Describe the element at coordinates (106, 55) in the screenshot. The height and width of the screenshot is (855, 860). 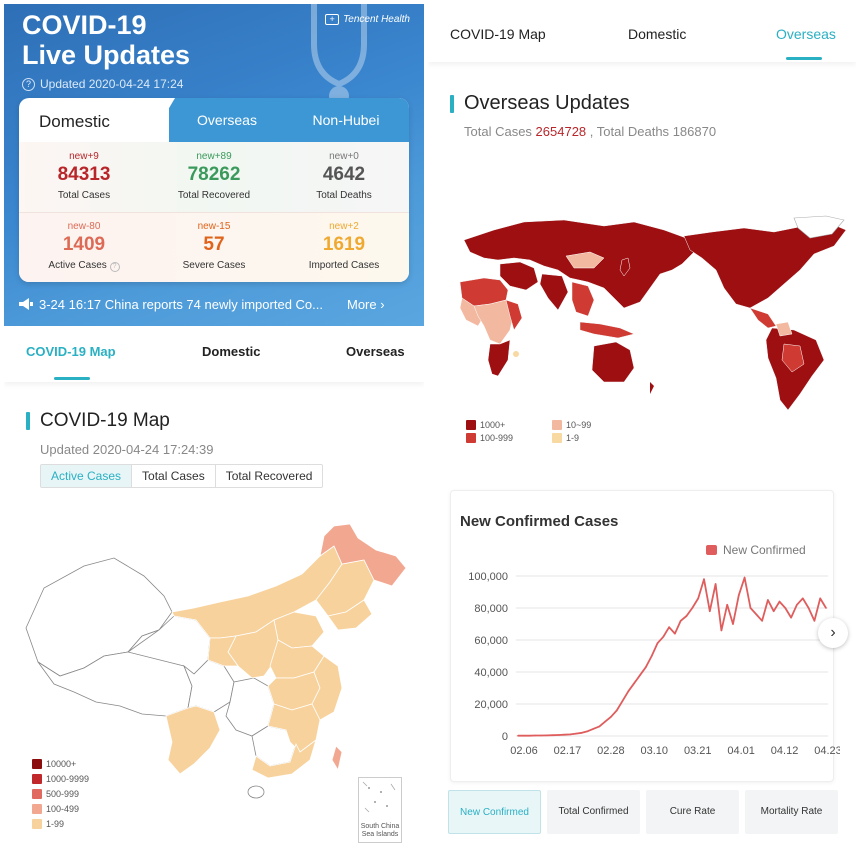
I see `hero-title-line2: Live Updates` at that location.